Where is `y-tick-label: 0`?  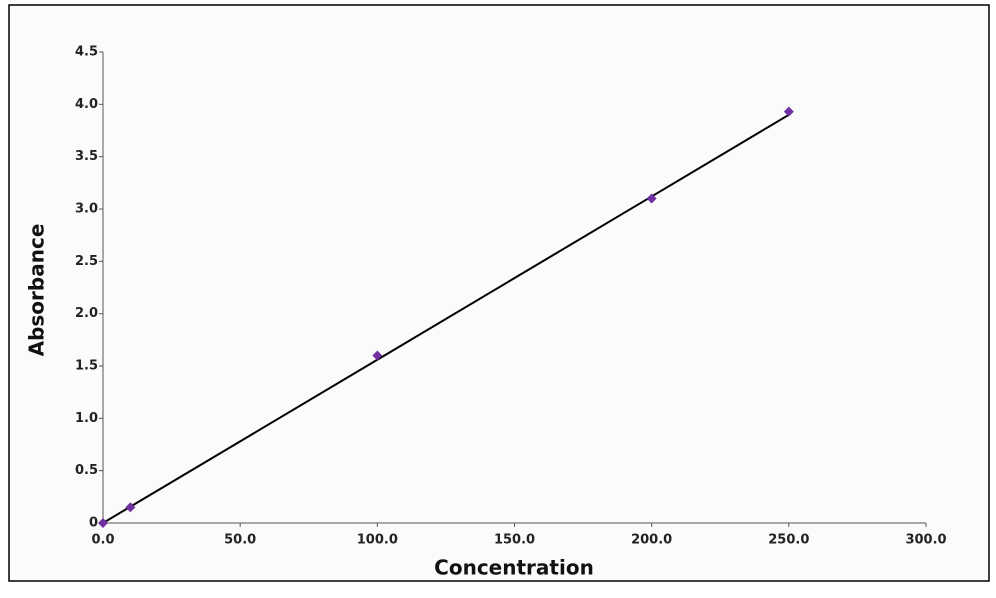 y-tick-label: 0 is located at coordinates (93, 523).